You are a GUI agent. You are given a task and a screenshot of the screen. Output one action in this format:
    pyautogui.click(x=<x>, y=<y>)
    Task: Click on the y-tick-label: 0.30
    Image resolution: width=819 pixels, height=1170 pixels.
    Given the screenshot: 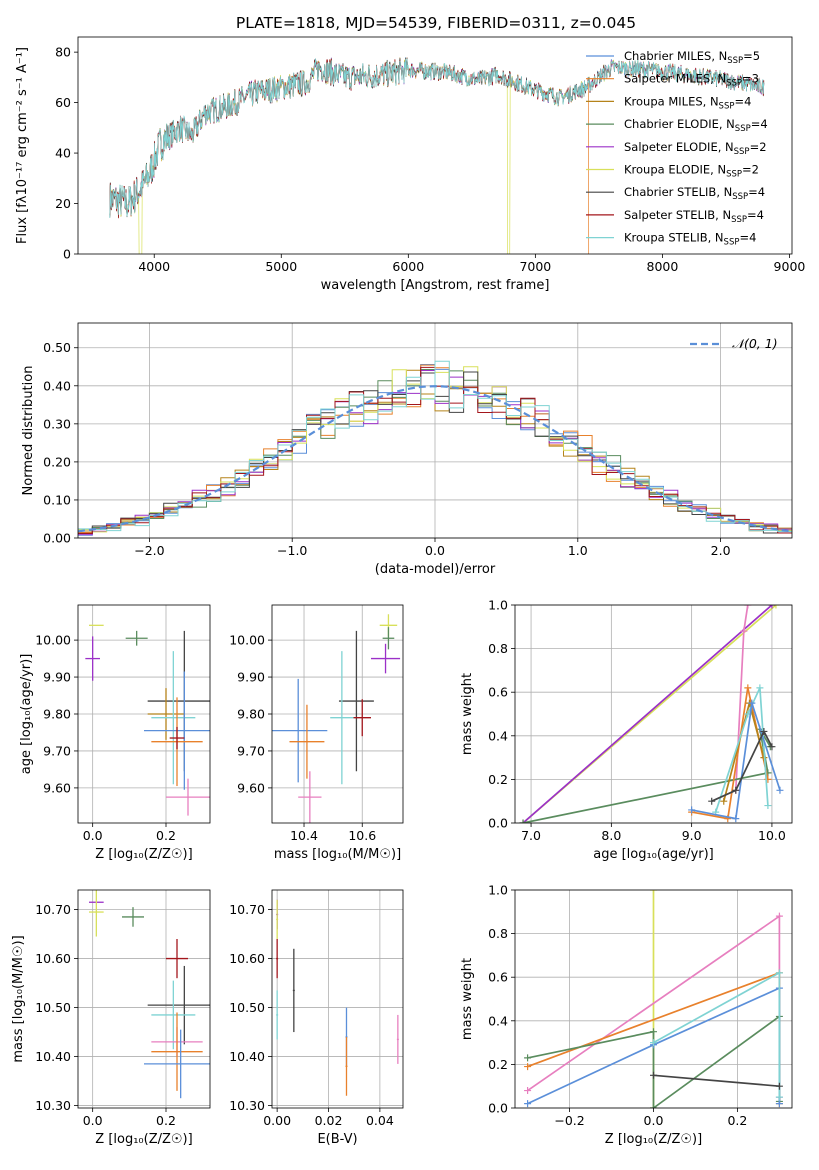 What is the action you would take?
    pyautogui.click(x=57, y=423)
    